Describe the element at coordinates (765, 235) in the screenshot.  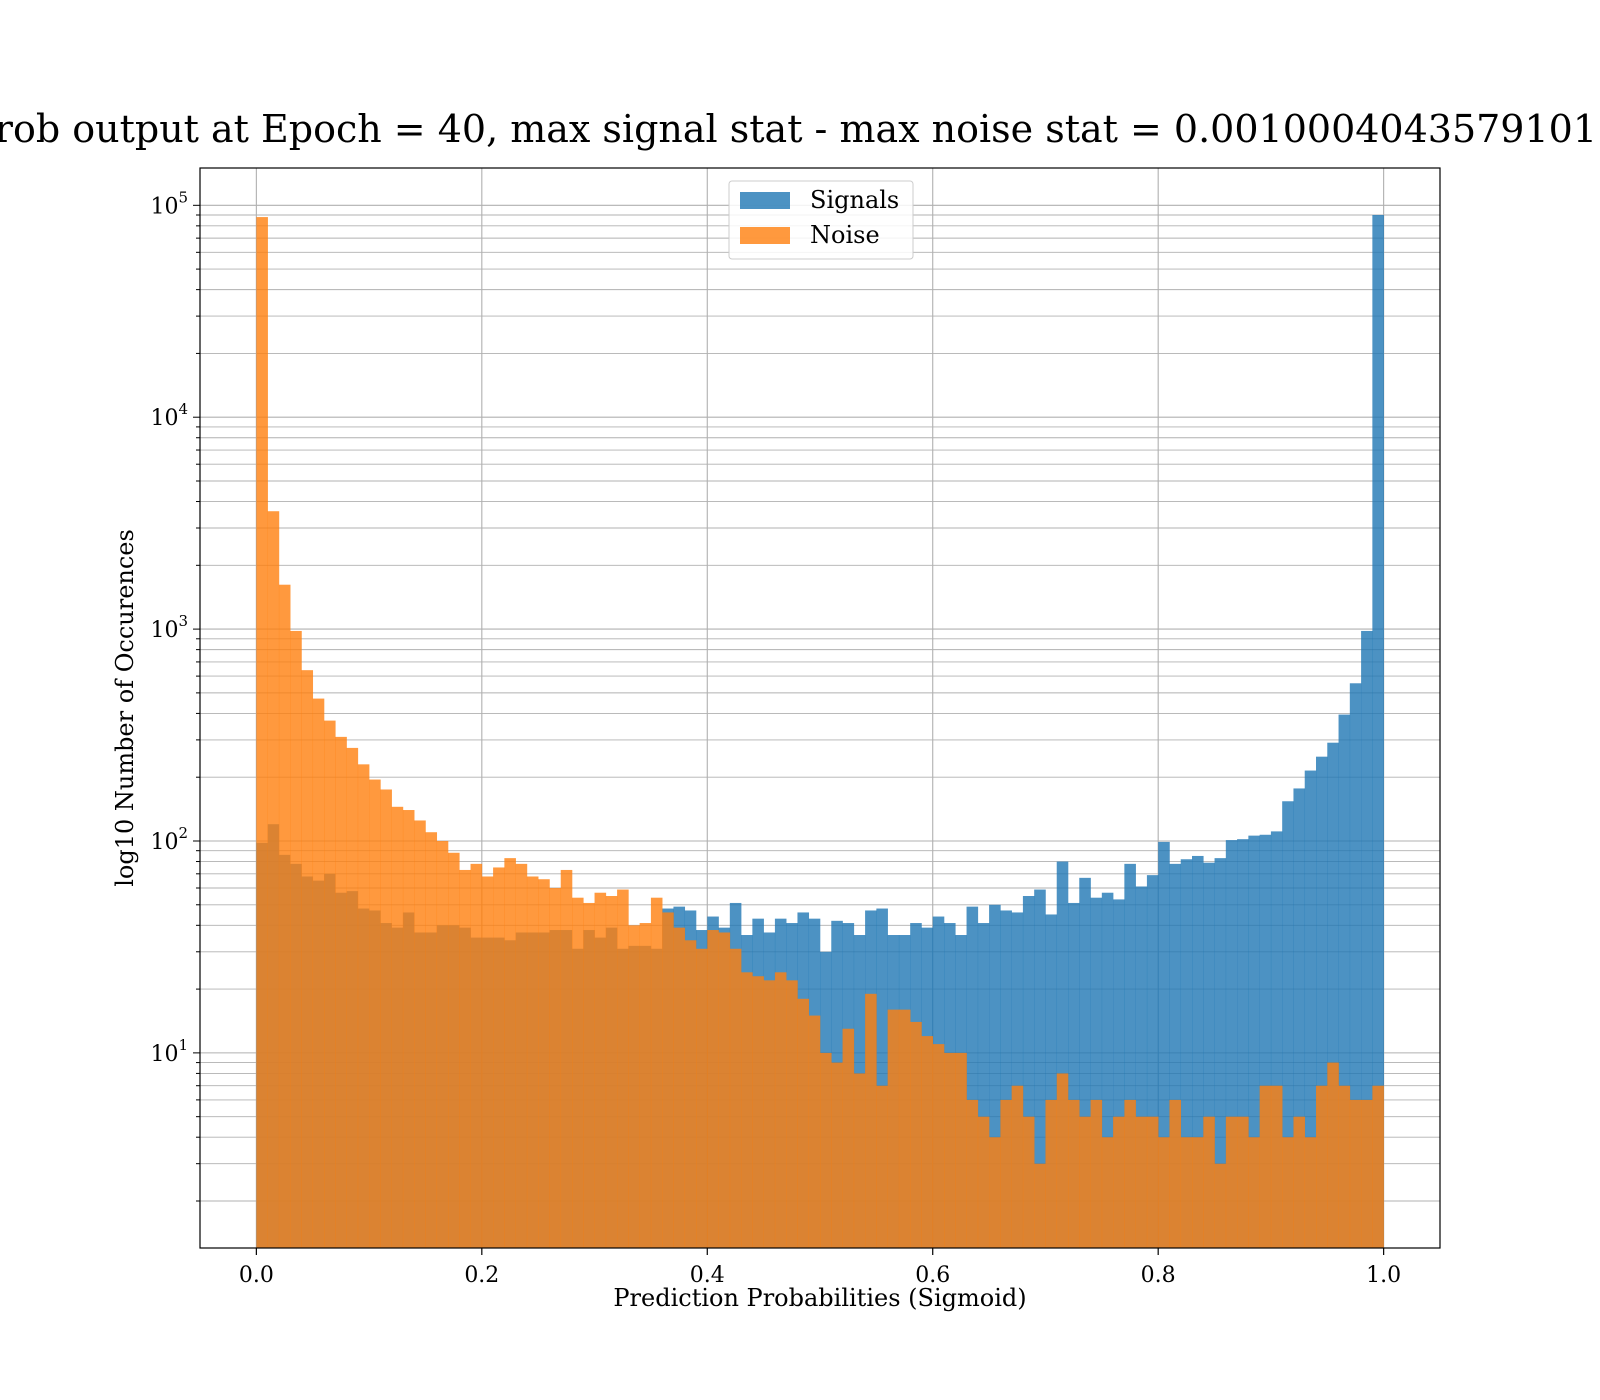
I see `legend-swatch-noise` at that location.